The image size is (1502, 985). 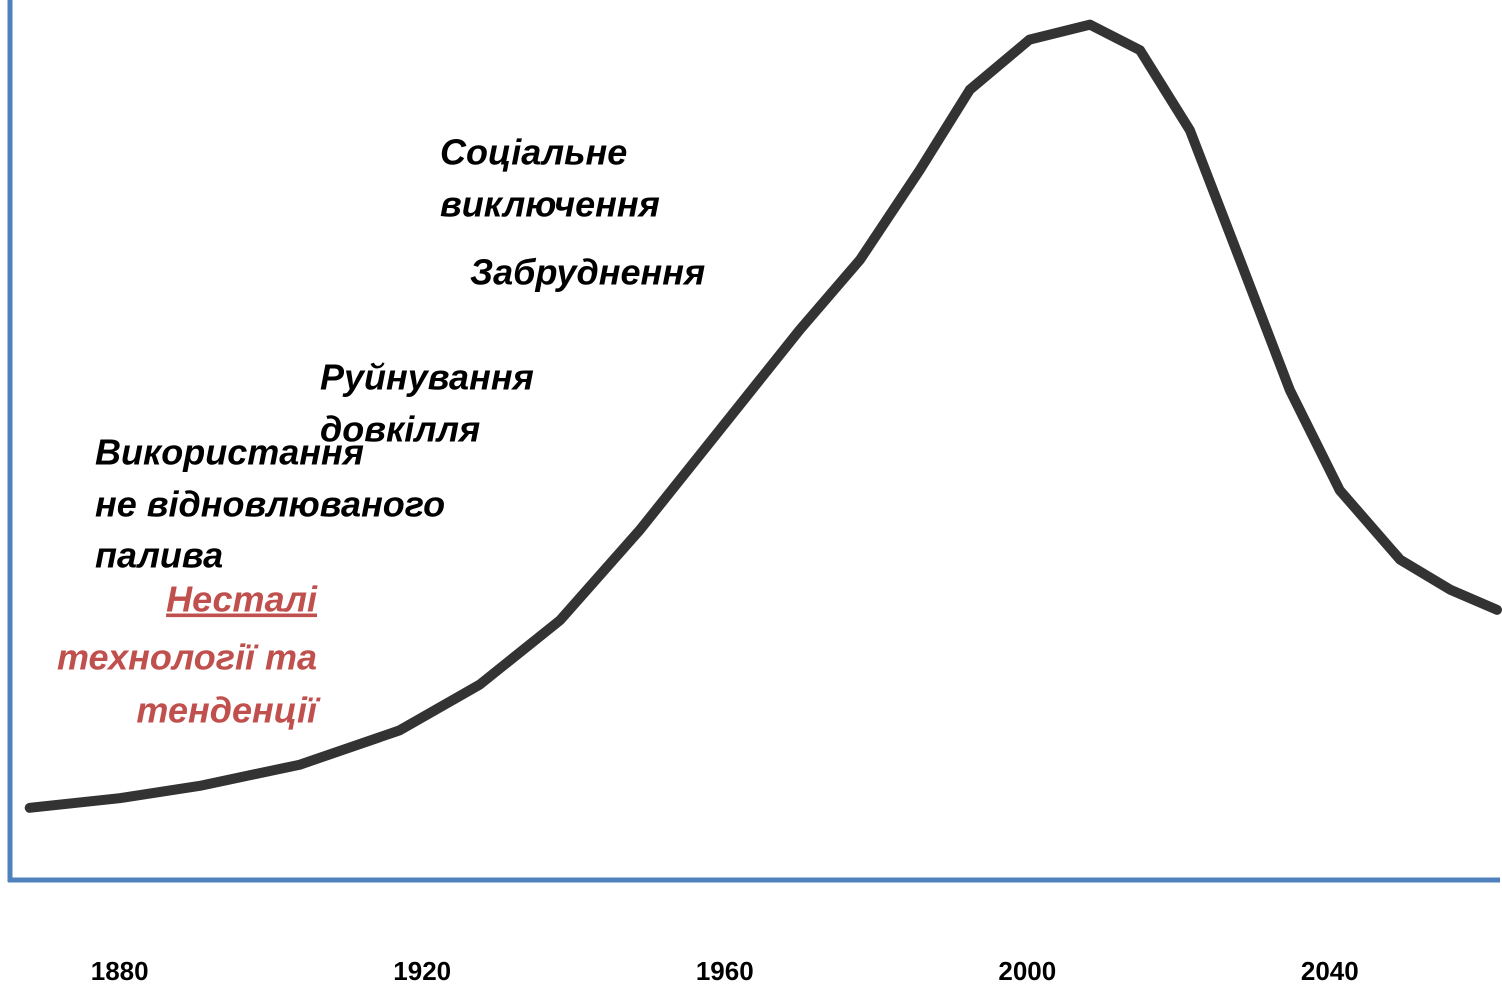 I want to click on annotation: Нестaлі, so click(x=242, y=599).